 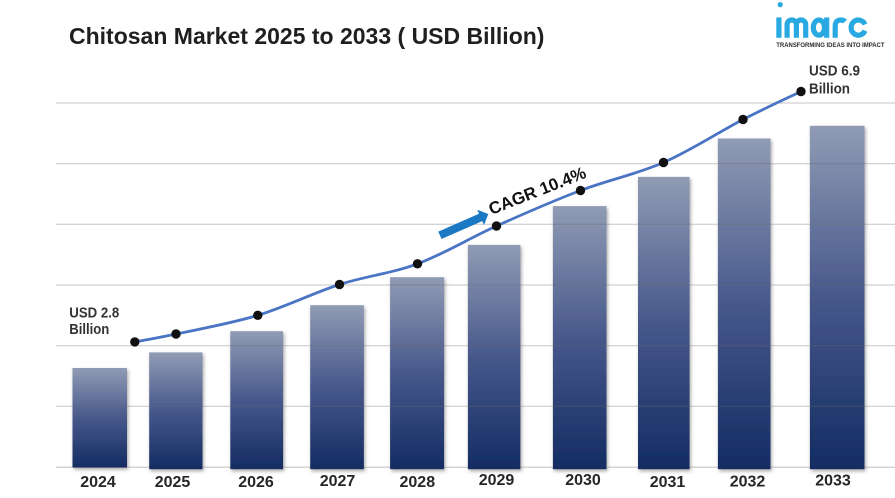 I want to click on svg-text: 2026, so click(x=256, y=482).